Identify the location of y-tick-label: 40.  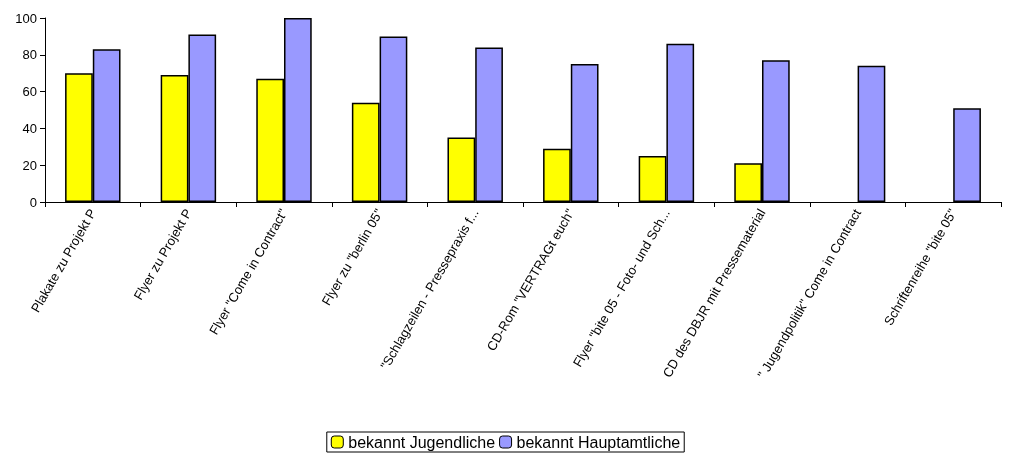
(29, 128).